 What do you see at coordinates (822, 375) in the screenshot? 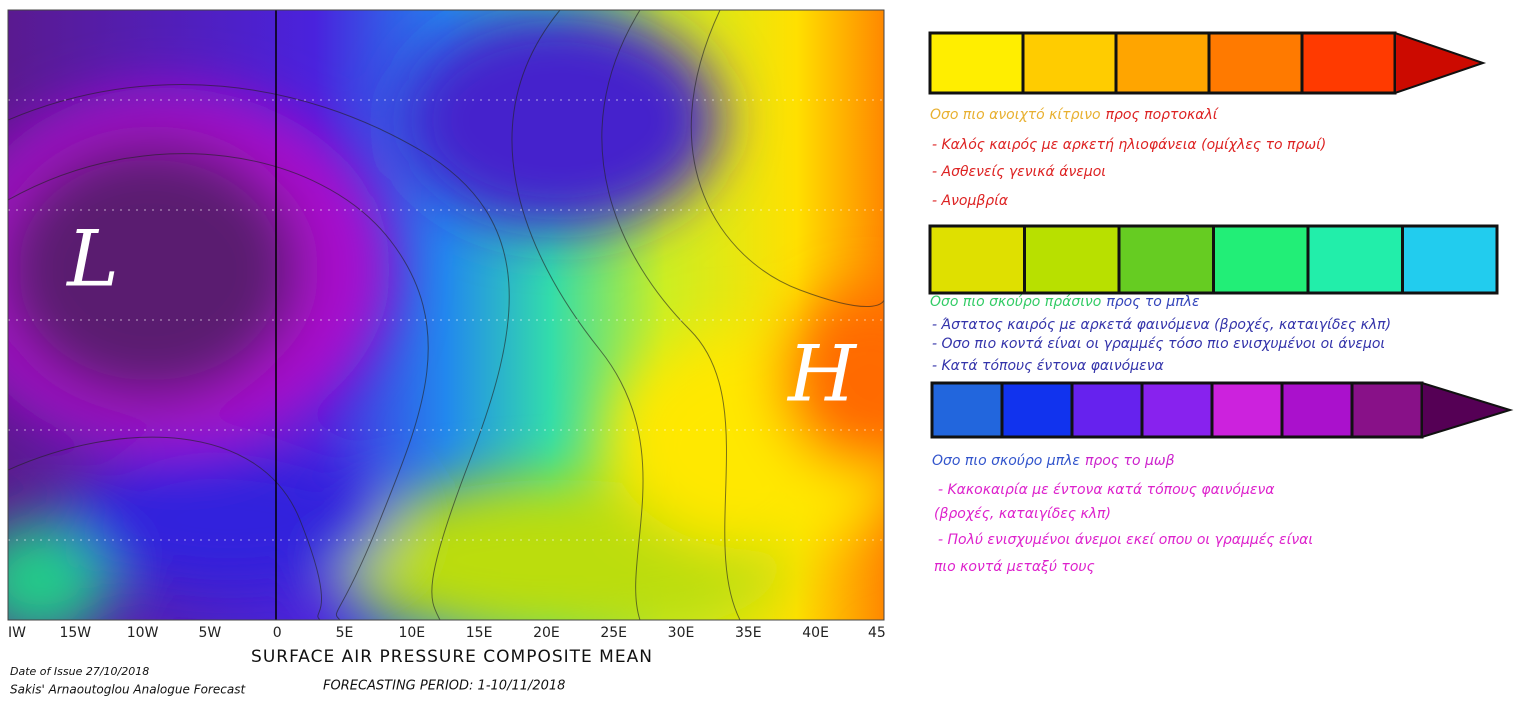
I see `pressure-marker: H` at bounding box center [822, 375].